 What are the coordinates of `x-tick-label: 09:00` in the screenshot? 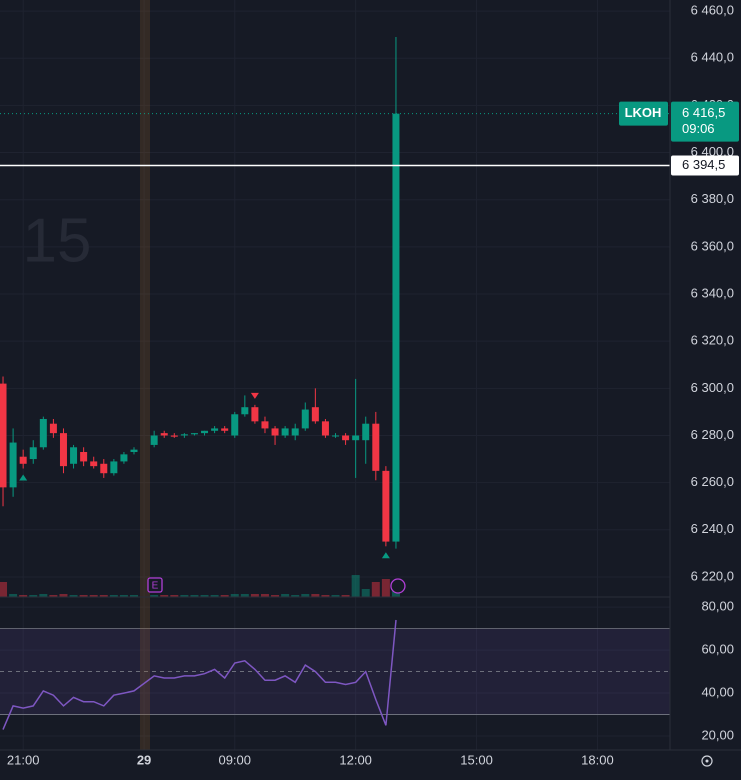 It's located at (234, 759).